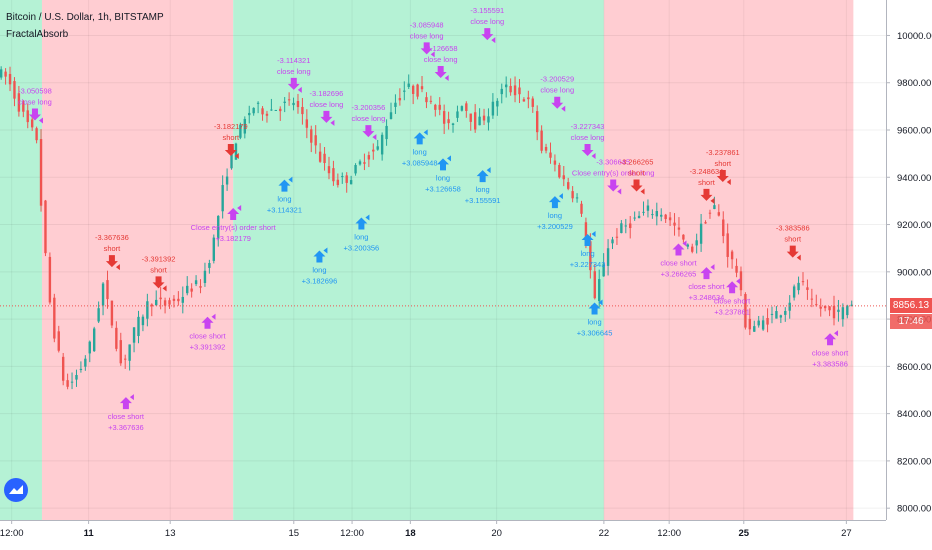 The width and height of the screenshot is (932, 550). I want to click on indicator-name: FractalAbsorb, so click(37, 34).